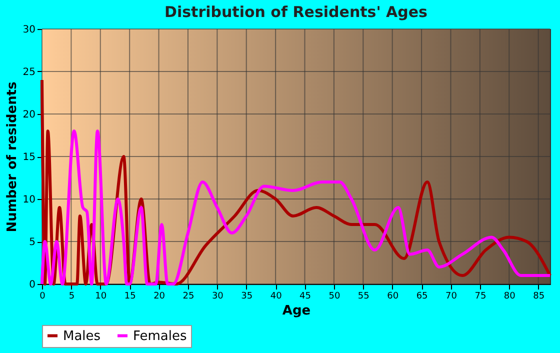  Describe the element at coordinates (276, 297) in the screenshot. I see `x-tick-label: 40` at that location.